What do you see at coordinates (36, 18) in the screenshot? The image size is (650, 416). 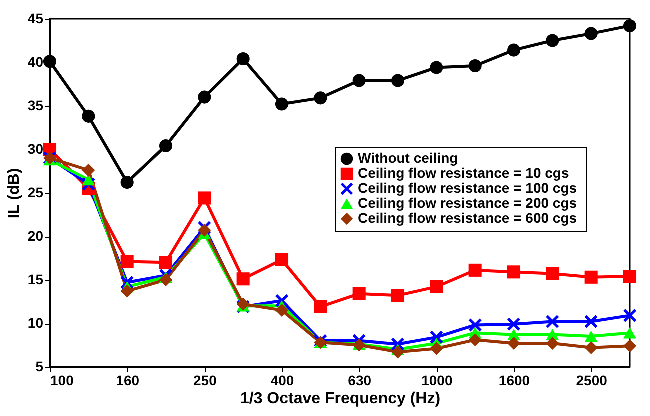 I see `y-tick-label: 45` at bounding box center [36, 18].